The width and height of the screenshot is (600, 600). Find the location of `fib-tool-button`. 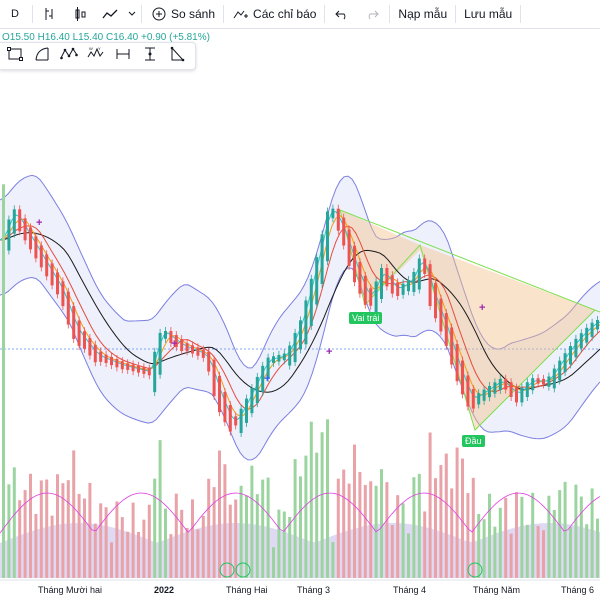

fib-tool-button is located at coordinates (150, 56).